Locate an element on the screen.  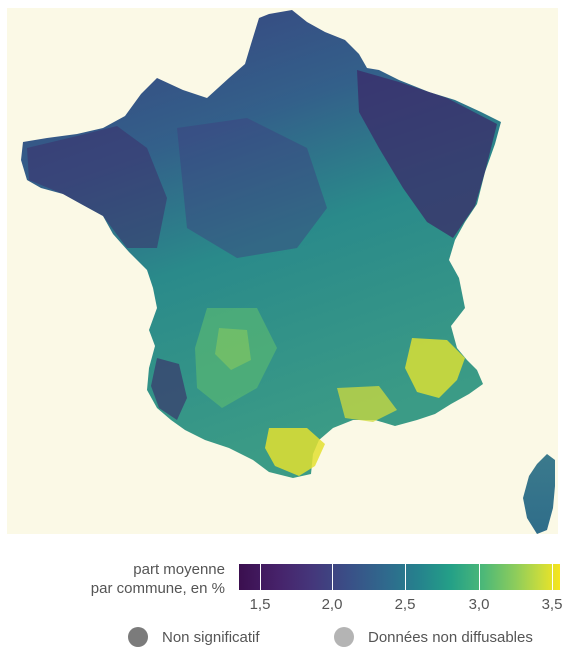
legend-key-non-significatif: Non significatif is located at coordinates (194, 637).